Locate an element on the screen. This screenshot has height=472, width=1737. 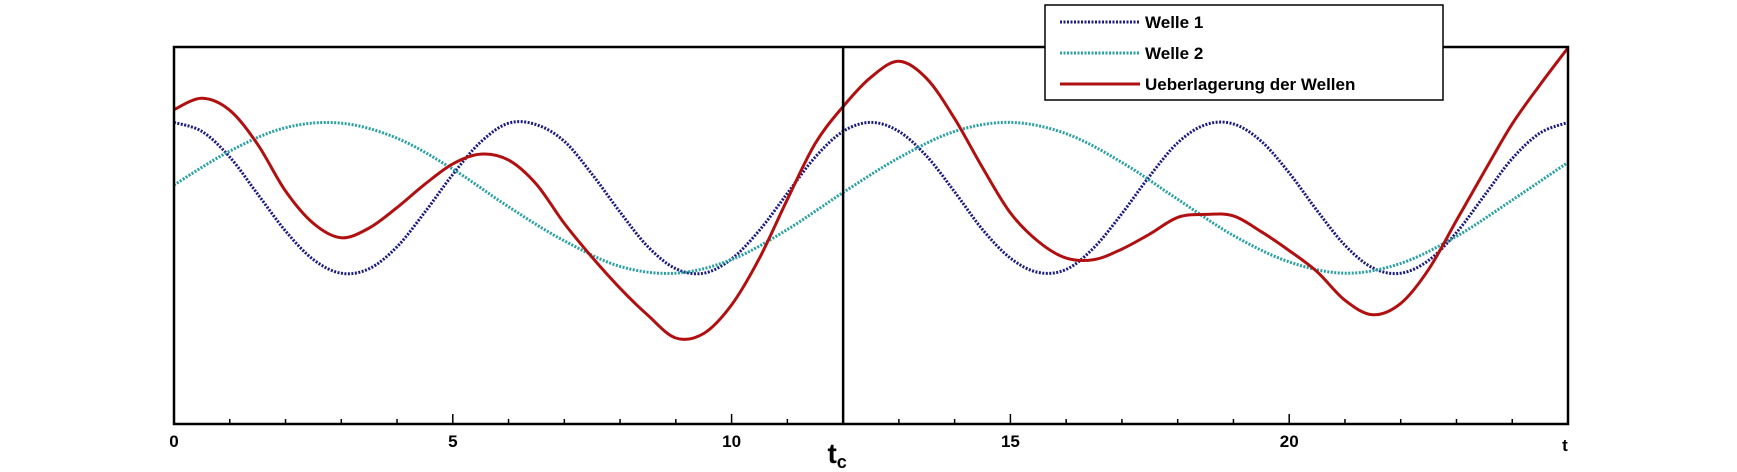
x-axis-ticks is located at coordinates (871, 419).